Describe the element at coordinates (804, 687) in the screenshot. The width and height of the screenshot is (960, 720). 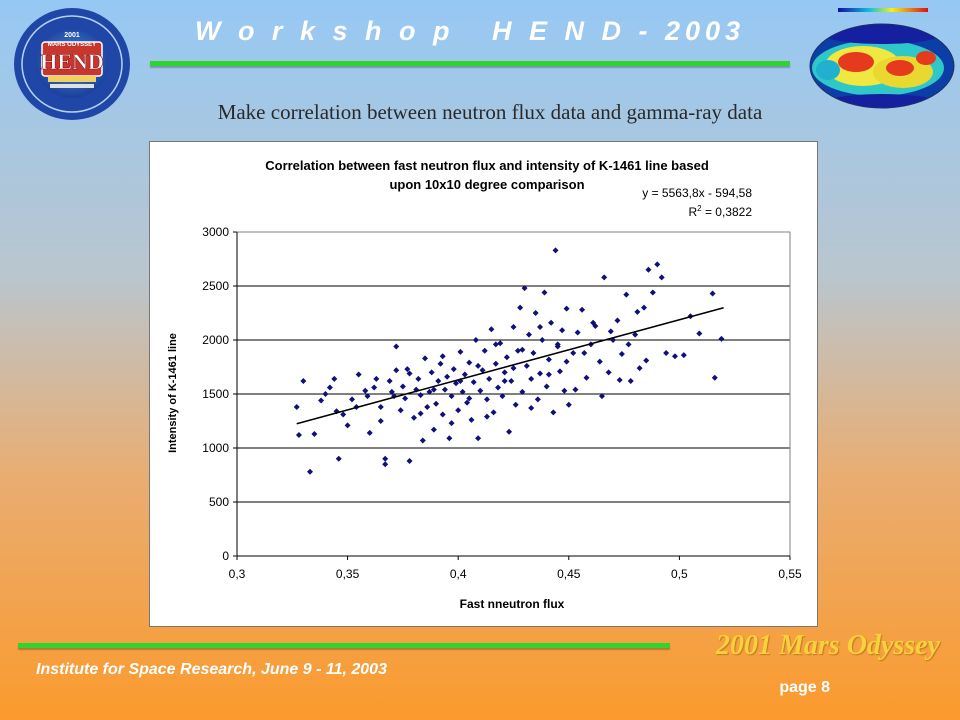
I see `page-number: page 8` at that location.